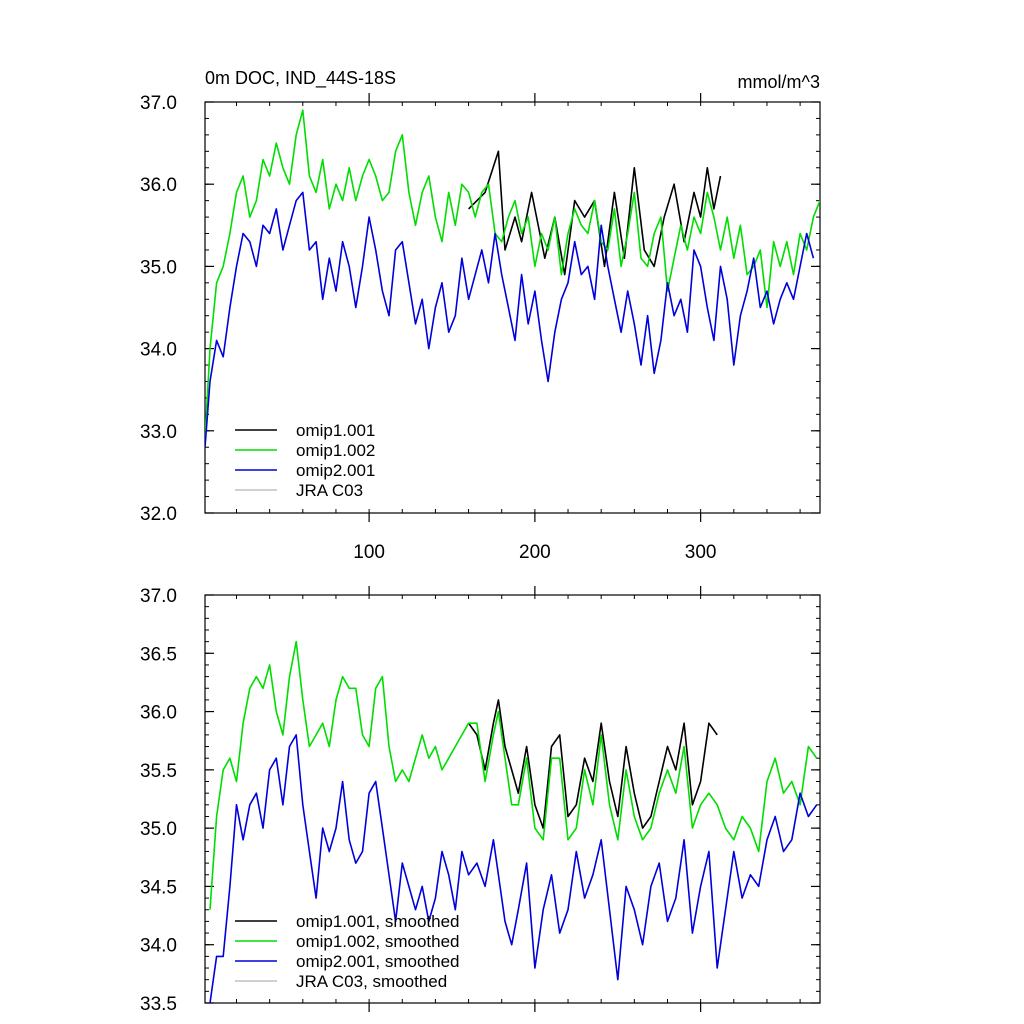  I want to click on top-x-tick-label: 100, so click(369, 552).